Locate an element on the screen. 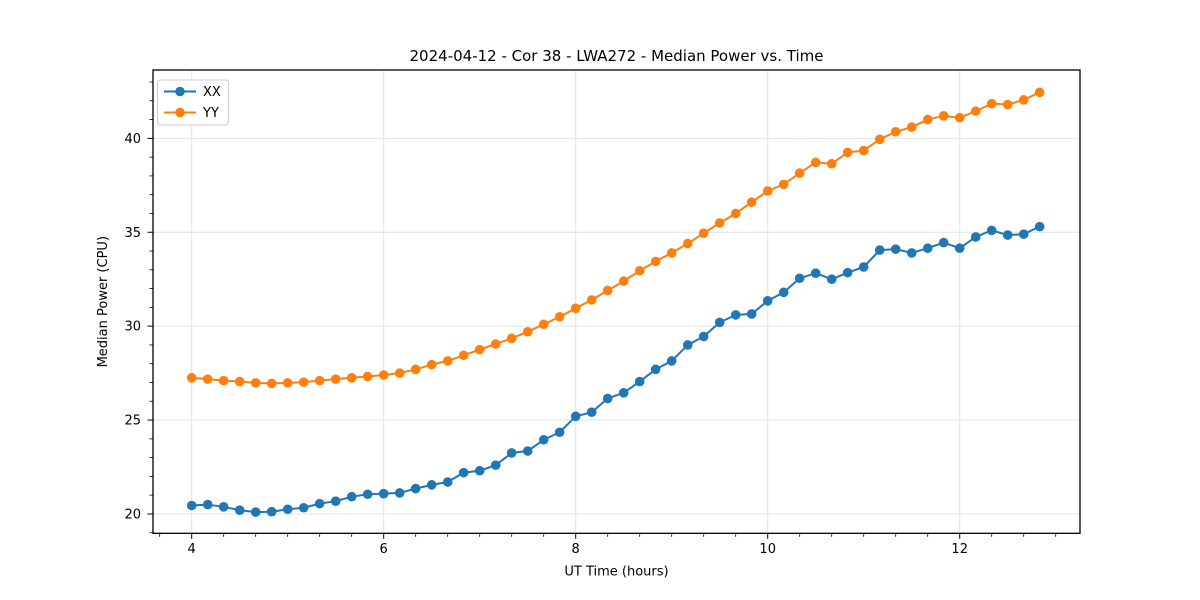  x-tick-label: 10 is located at coordinates (767, 549).